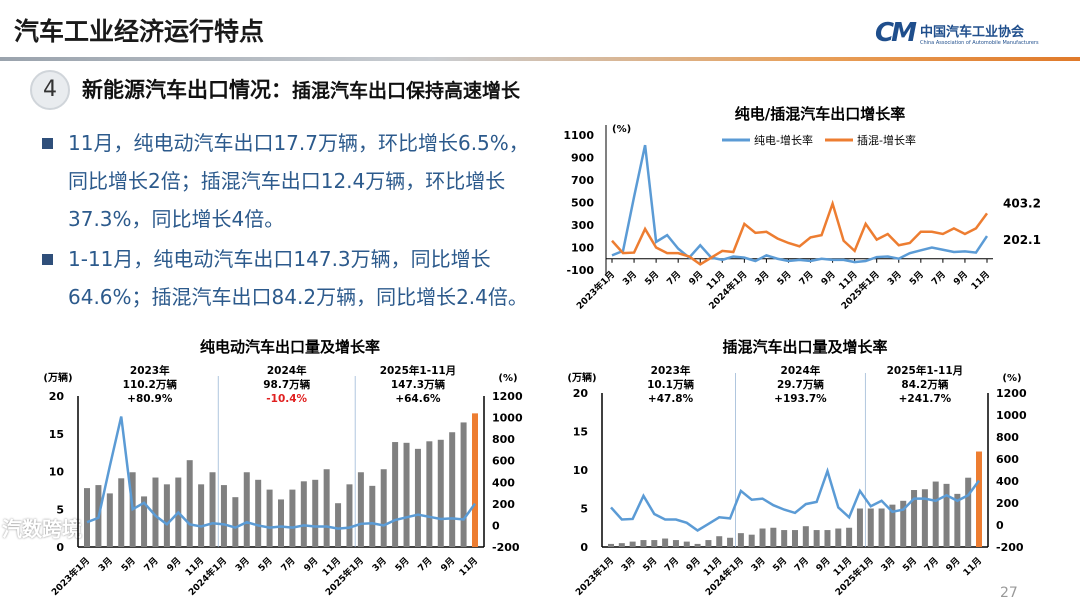 This screenshot has height=607, width=1080. I want to click on logo-cn: 中国汽车工业协会, so click(971, 32).